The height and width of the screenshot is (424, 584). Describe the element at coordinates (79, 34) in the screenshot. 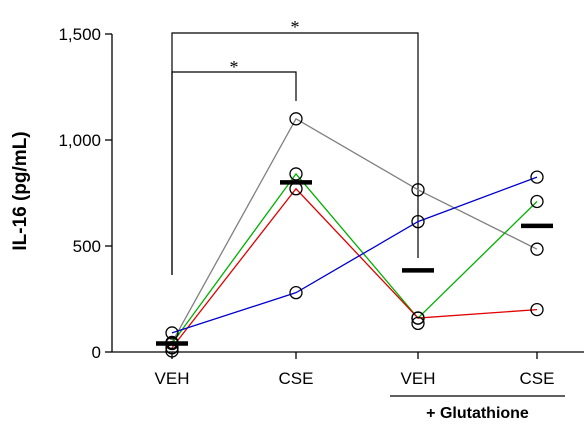

I see `y-tick-label: 1,500` at that location.